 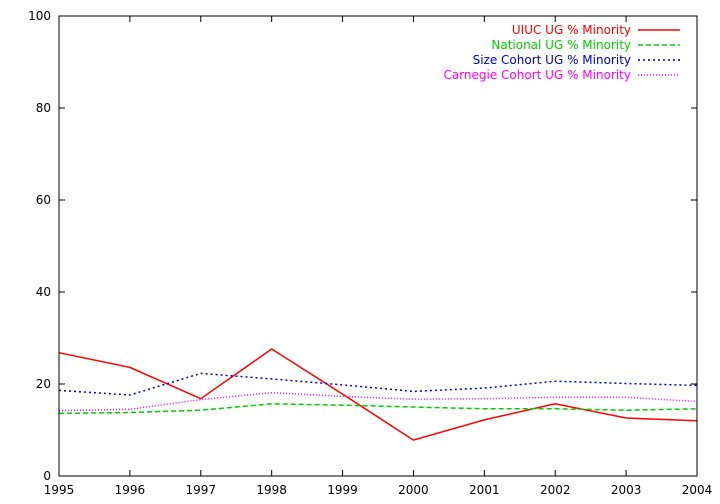 I want to click on legend-label: Carnegie Cohort UG % Minority, so click(x=537, y=75).